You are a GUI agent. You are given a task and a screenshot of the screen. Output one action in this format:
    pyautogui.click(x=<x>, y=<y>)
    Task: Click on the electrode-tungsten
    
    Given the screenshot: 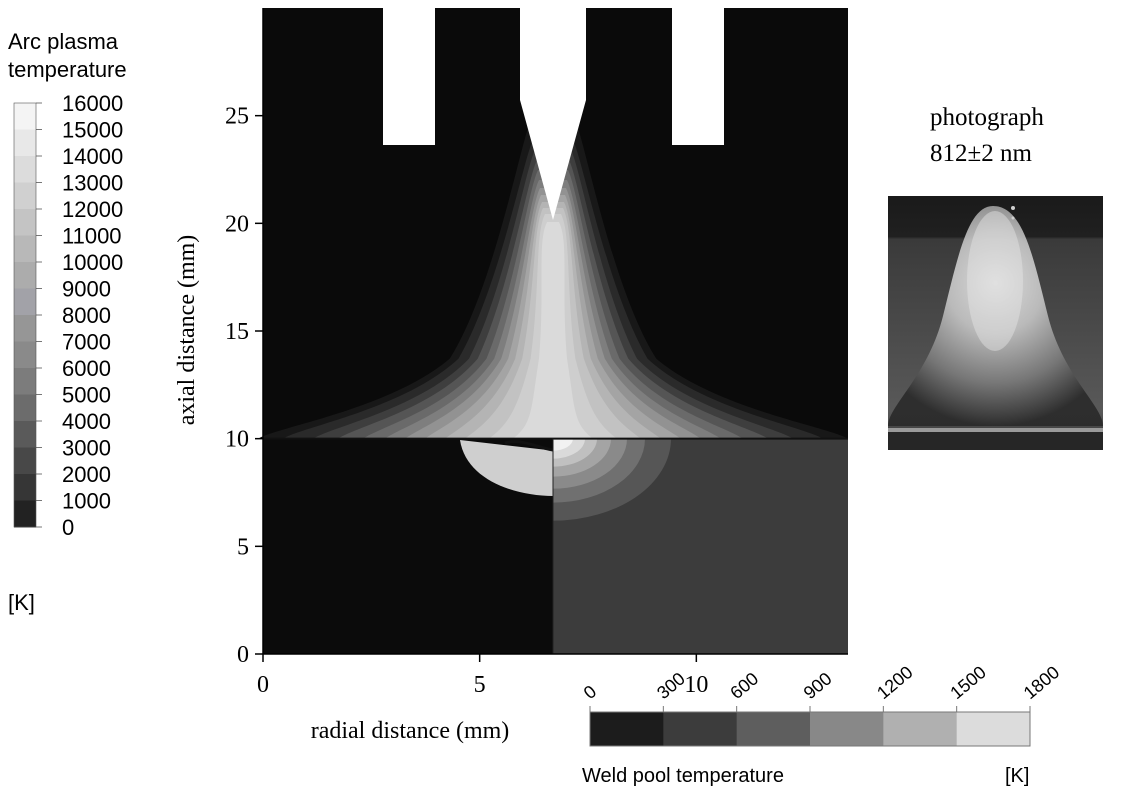 What is the action you would take?
    pyautogui.click(x=553, y=114)
    